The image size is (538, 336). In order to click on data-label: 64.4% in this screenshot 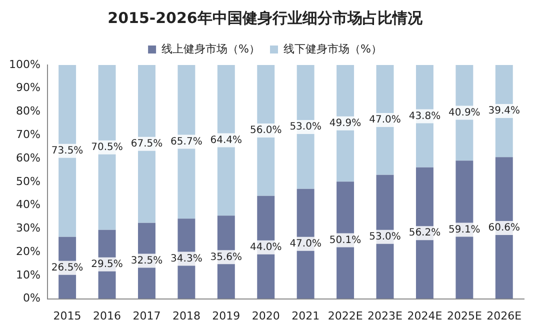, I will do `click(226, 140)`.